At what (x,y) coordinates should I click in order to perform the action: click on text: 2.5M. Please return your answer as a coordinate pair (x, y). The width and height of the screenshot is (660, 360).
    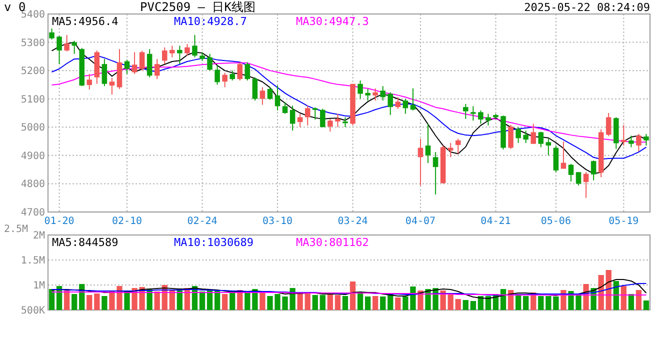
    Looking at the image, I should click on (16, 229).